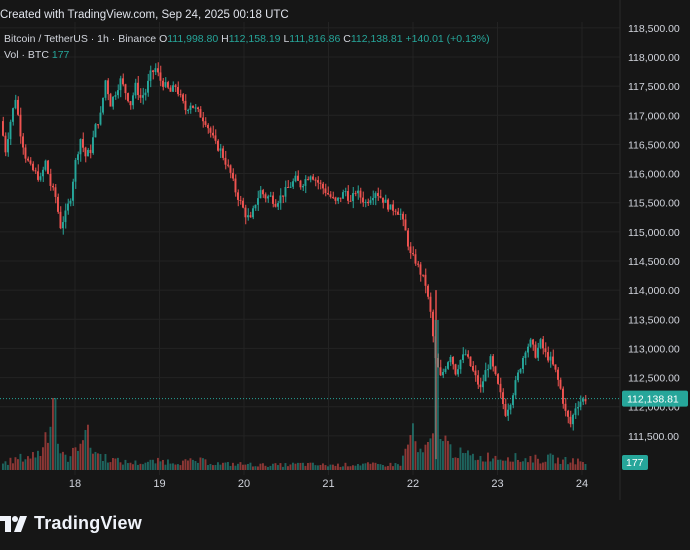 This screenshot has width=690, height=550. I want to click on price-tick-label: 113,500.00, so click(654, 320).